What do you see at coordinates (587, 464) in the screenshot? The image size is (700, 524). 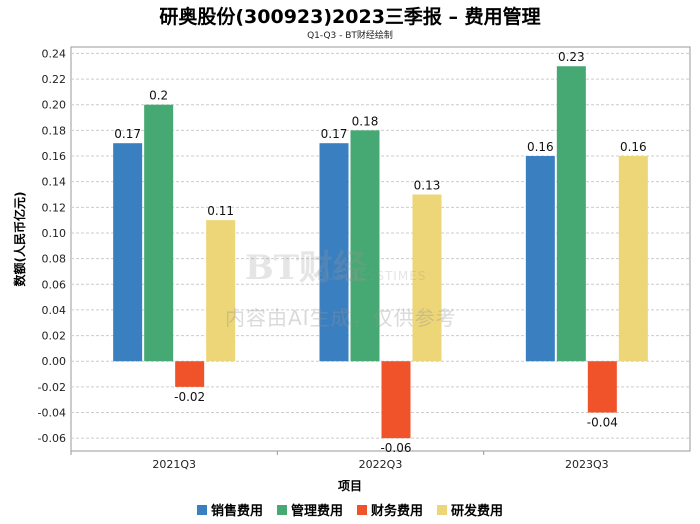 I see `x-tick-label: 2023Q3` at bounding box center [587, 464].